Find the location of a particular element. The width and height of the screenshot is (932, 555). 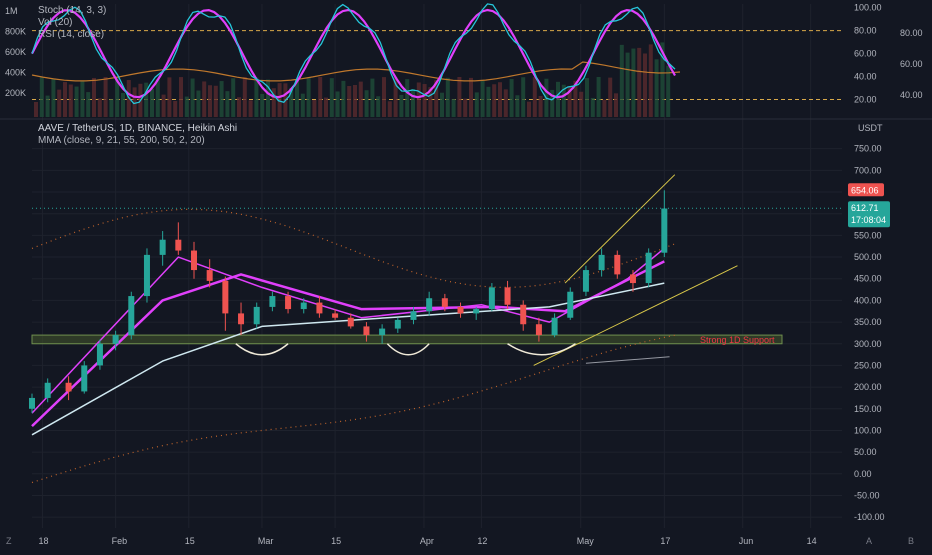

high-price-badge is located at coordinates (866, 190).